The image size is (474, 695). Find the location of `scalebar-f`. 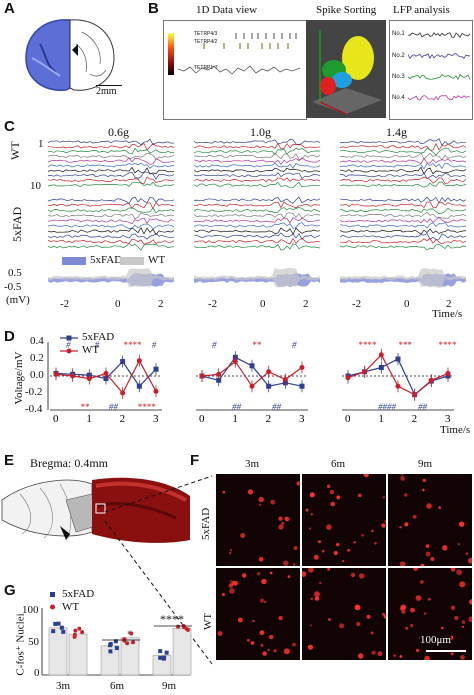

scalebar-f is located at coordinates (446, 651).